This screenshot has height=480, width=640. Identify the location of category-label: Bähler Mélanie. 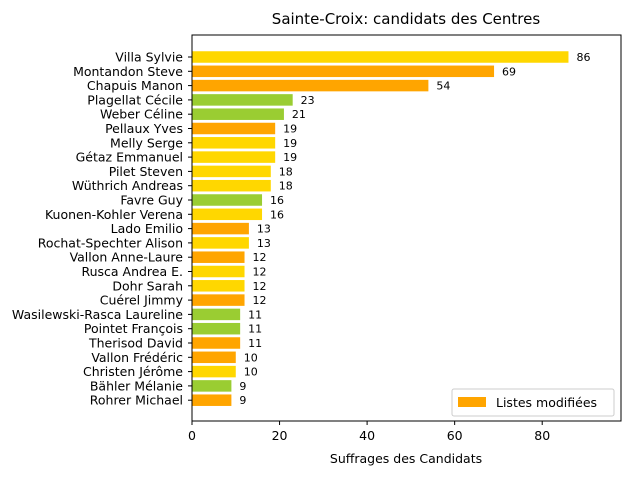
(136, 385).